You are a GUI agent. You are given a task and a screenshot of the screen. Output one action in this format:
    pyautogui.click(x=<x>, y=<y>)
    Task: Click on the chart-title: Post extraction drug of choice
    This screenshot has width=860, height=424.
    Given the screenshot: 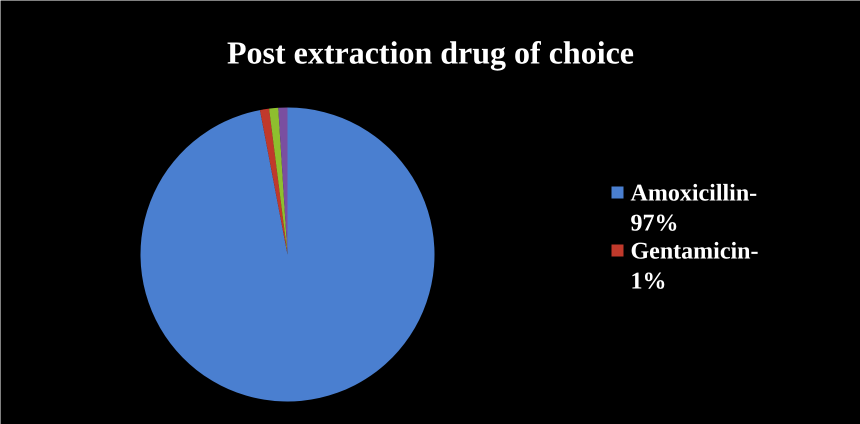 What is the action you would take?
    pyautogui.click(x=430, y=53)
    